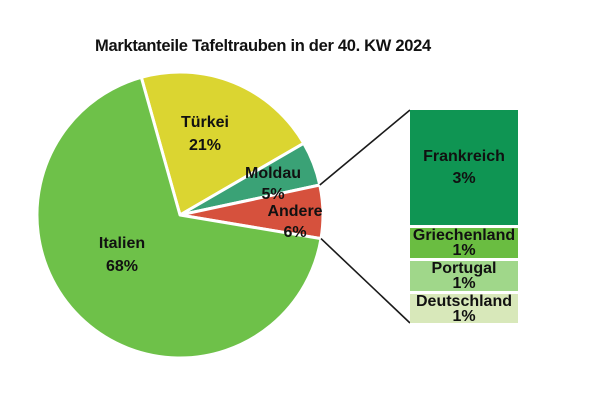 The height and width of the screenshot is (400, 600). What do you see at coordinates (273, 173) in the screenshot?
I see `slice-name-moldau: Moldau` at bounding box center [273, 173].